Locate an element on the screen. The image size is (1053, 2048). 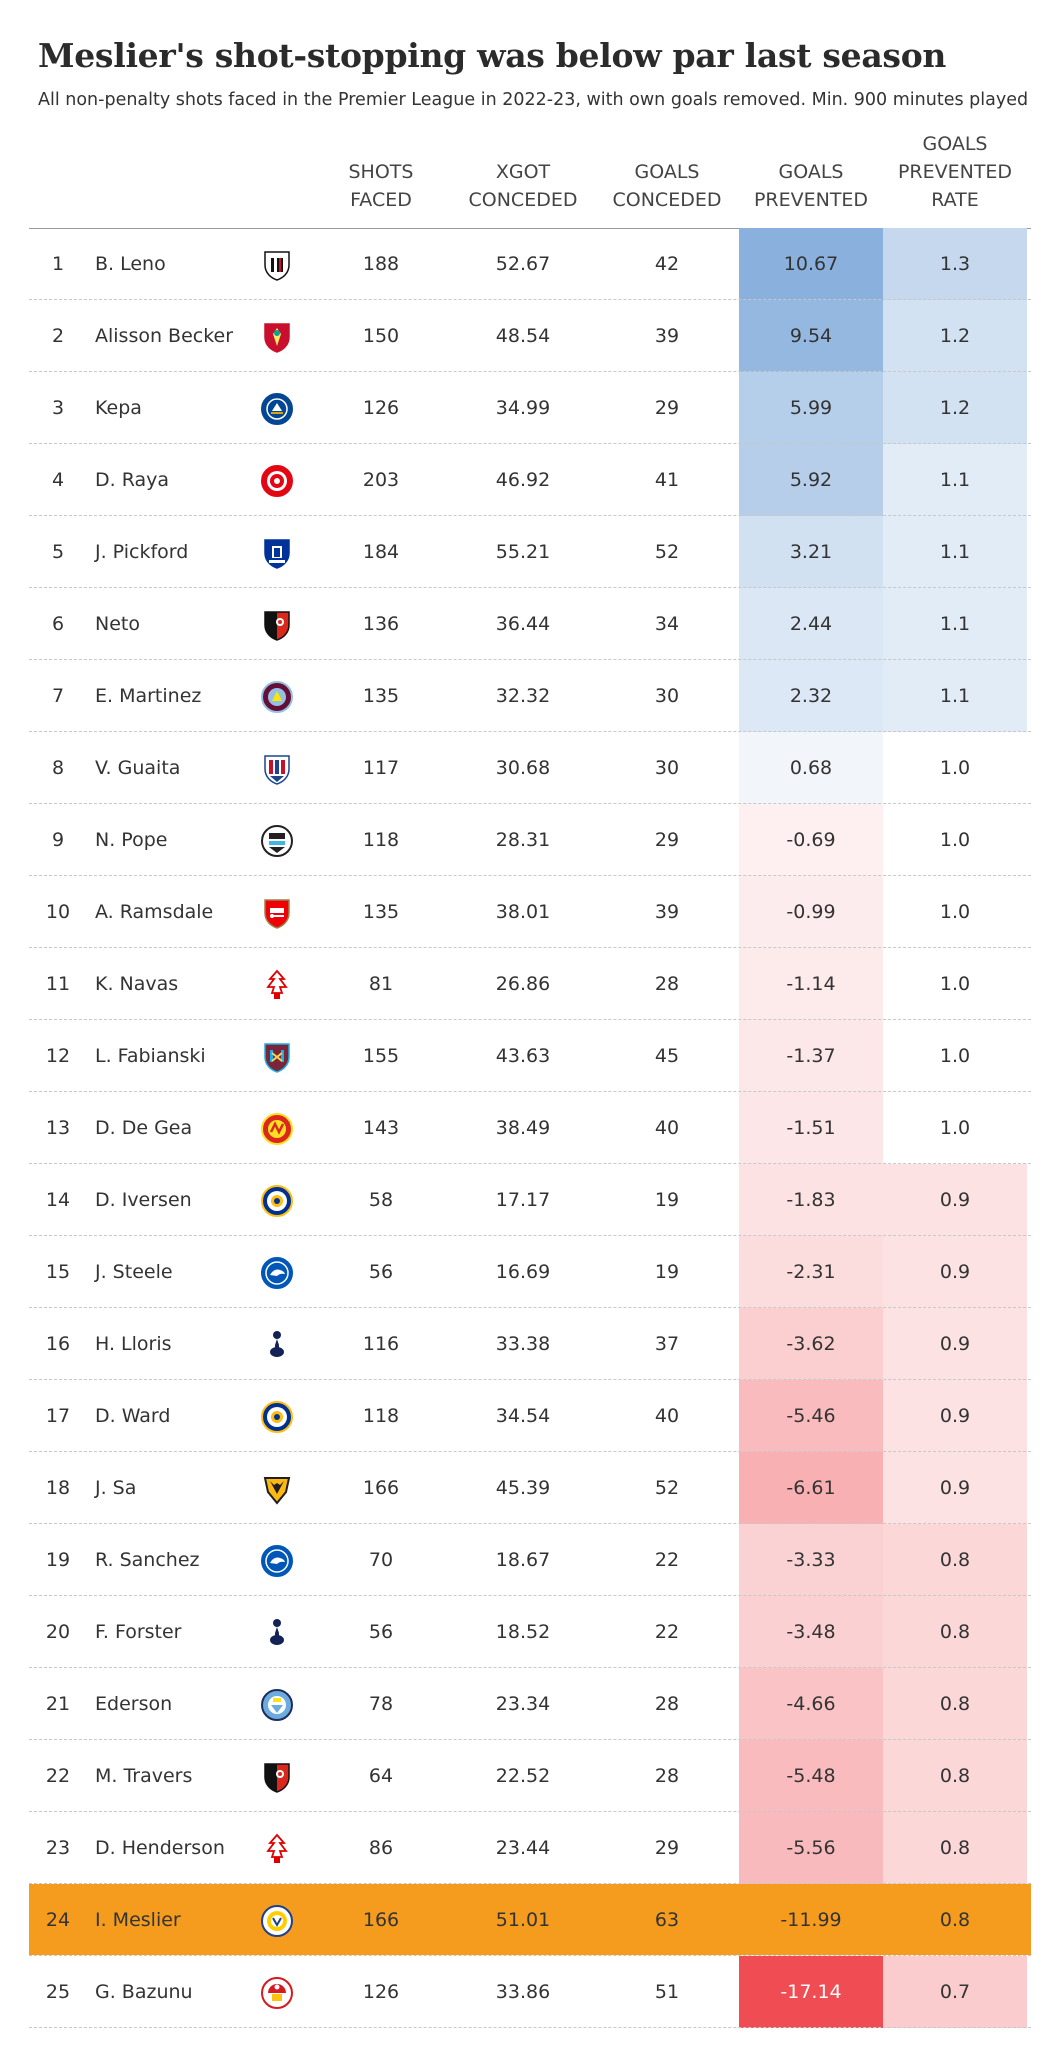
goals-prevented-cell: -3.48 is located at coordinates (811, 1632).